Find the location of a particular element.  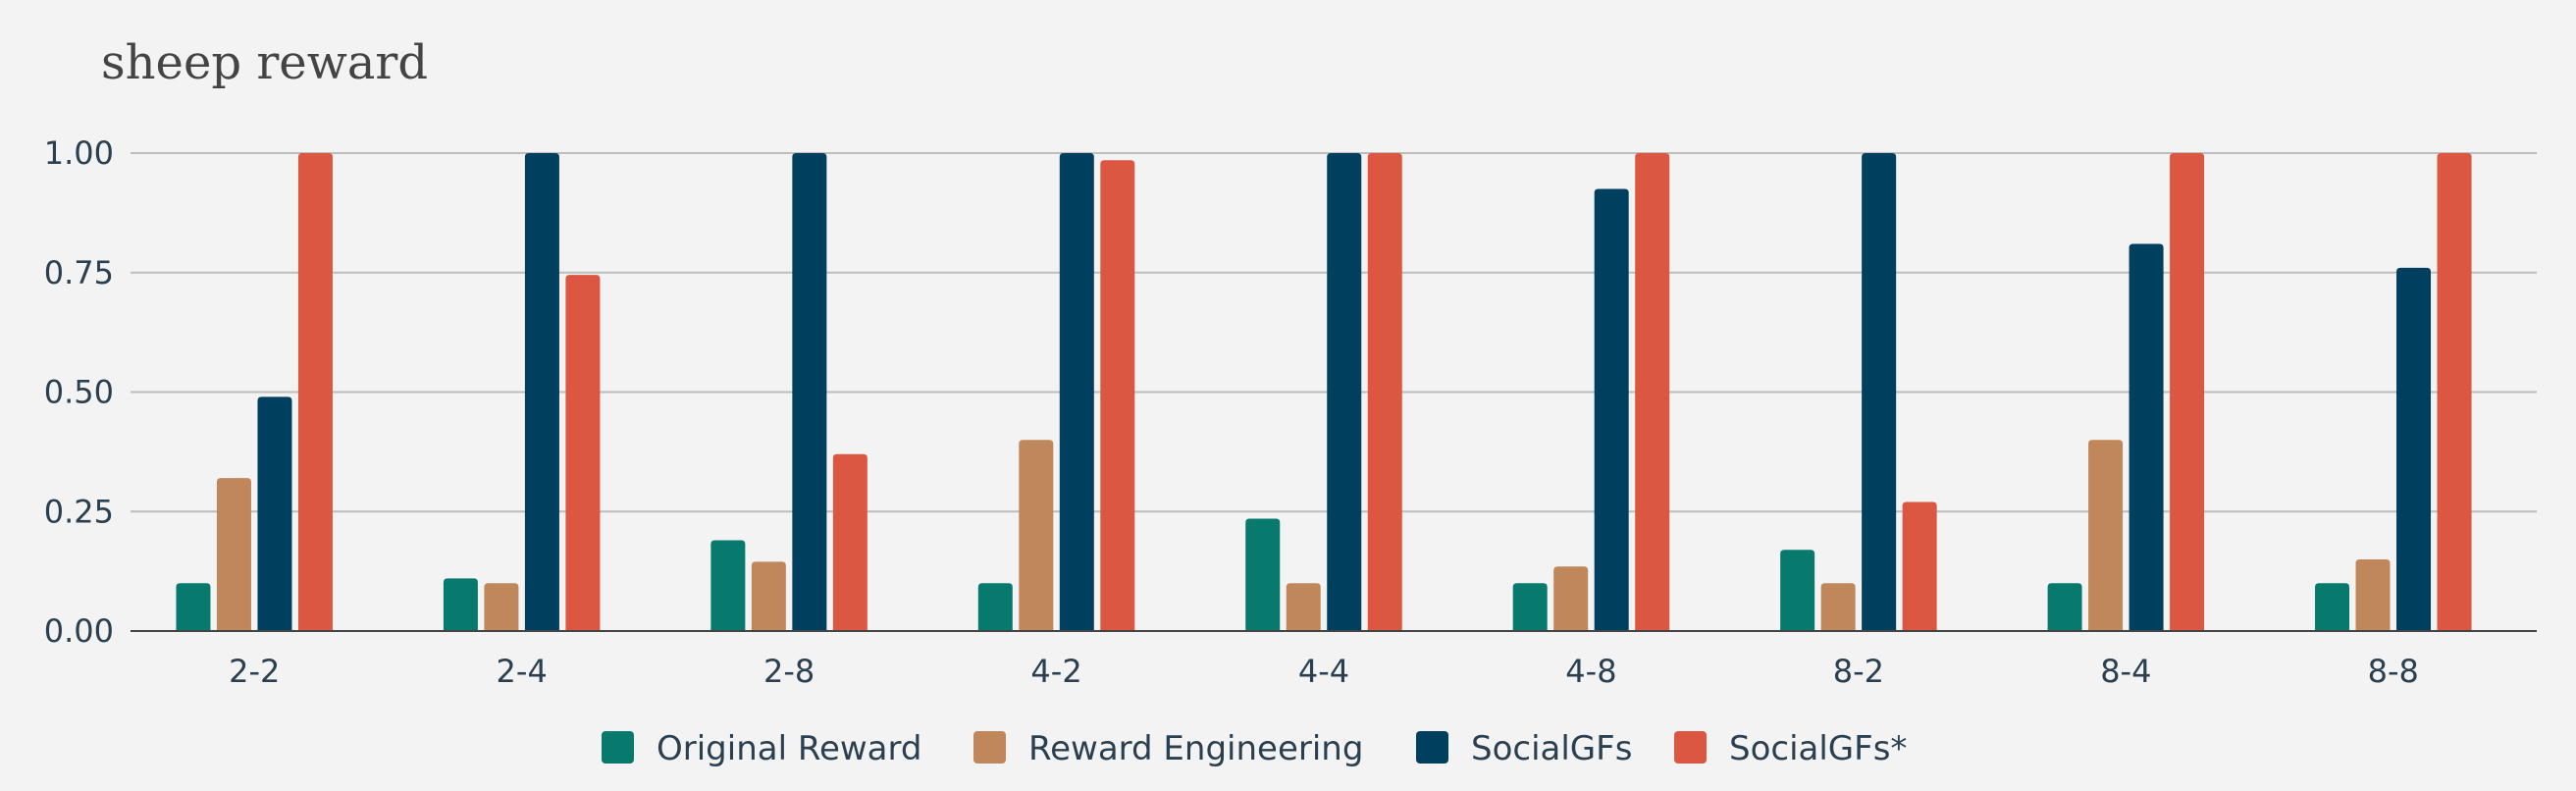

y-tick-label: 0.50 is located at coordinates (79, 392).